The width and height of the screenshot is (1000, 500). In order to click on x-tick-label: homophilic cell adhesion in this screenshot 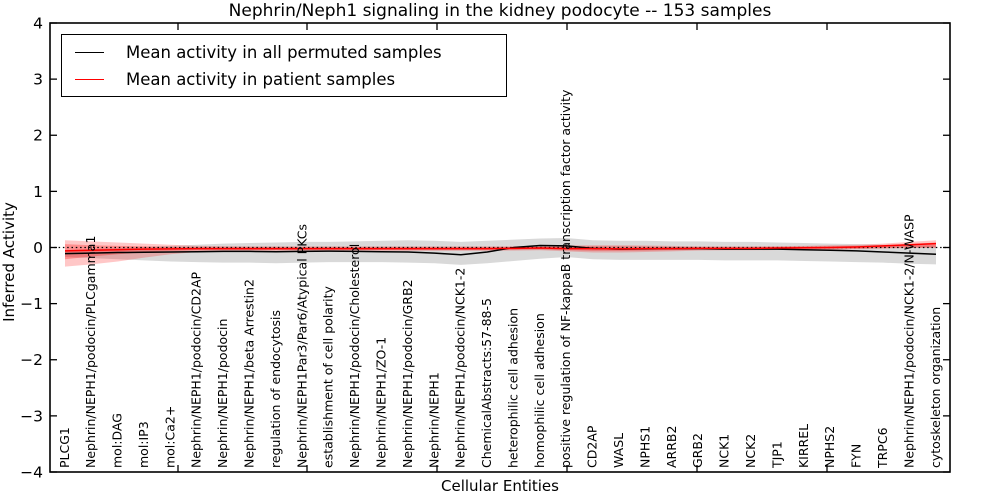, I will do `click(539, 390)`.